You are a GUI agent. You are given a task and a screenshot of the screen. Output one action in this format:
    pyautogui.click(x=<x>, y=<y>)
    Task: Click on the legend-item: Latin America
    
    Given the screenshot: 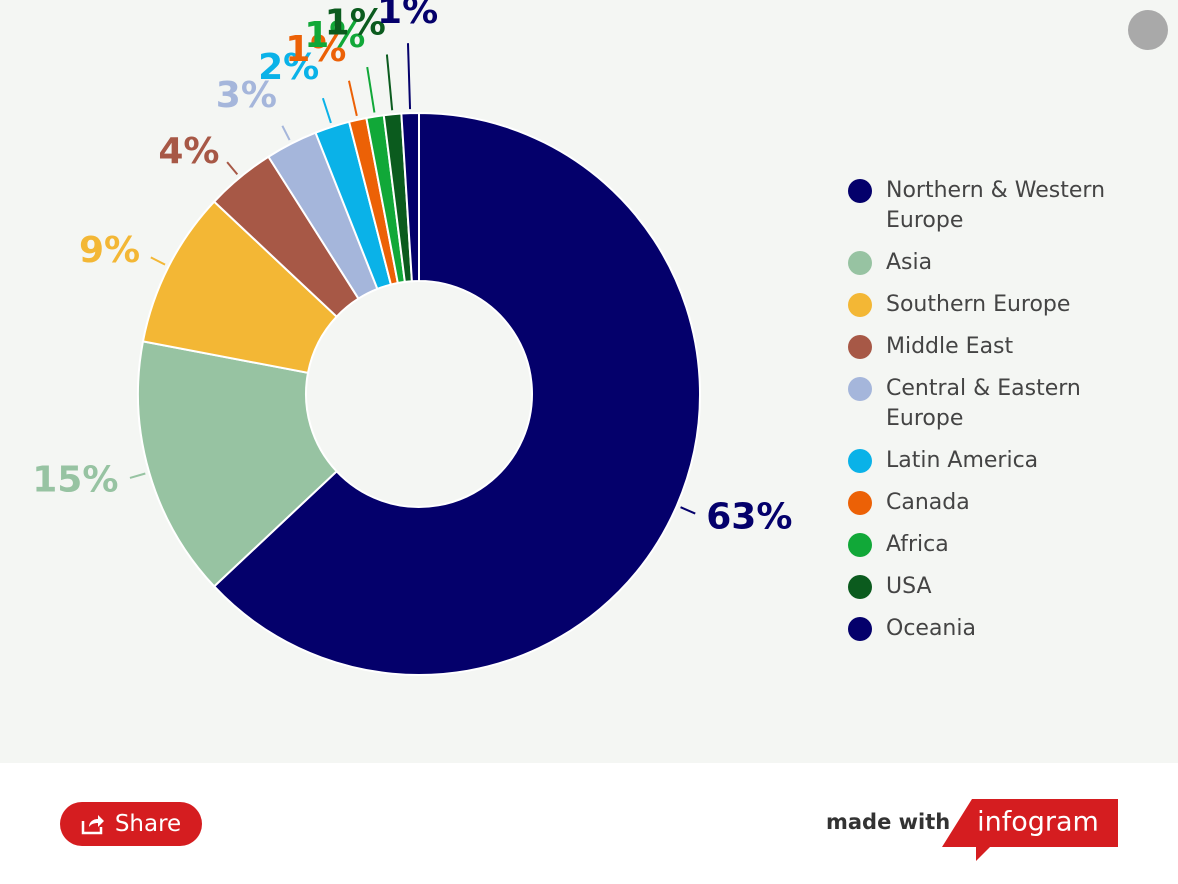 What is the action you would take?
    pyautogui.click(x=1001, y=461)
    